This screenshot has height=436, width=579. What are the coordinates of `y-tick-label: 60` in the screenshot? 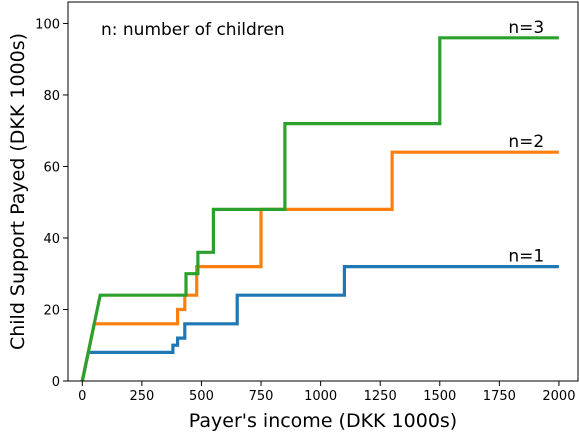 It's located at (51, 167).